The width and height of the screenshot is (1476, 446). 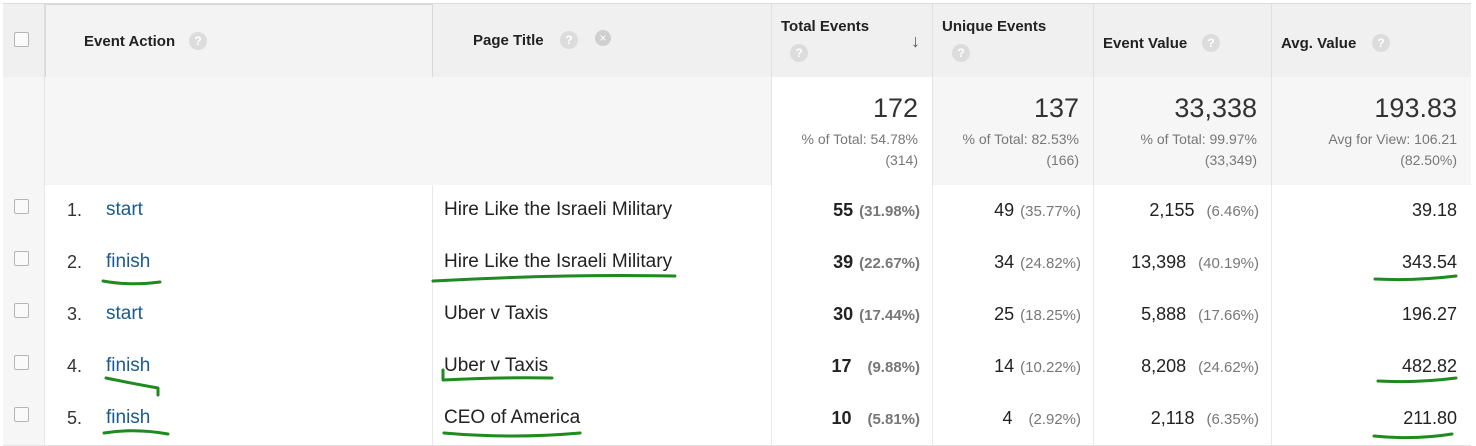 I want to click on row-index: 4., so click(x=75, y=366).